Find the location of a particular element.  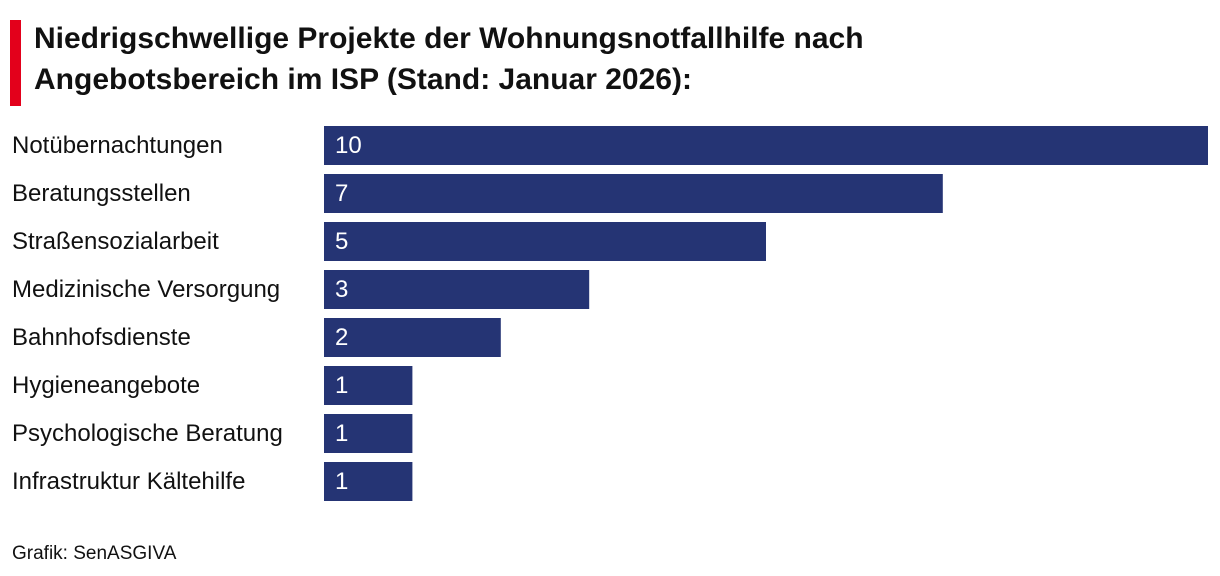

bar-value-label: 5 is located at coordinates (341, 241).